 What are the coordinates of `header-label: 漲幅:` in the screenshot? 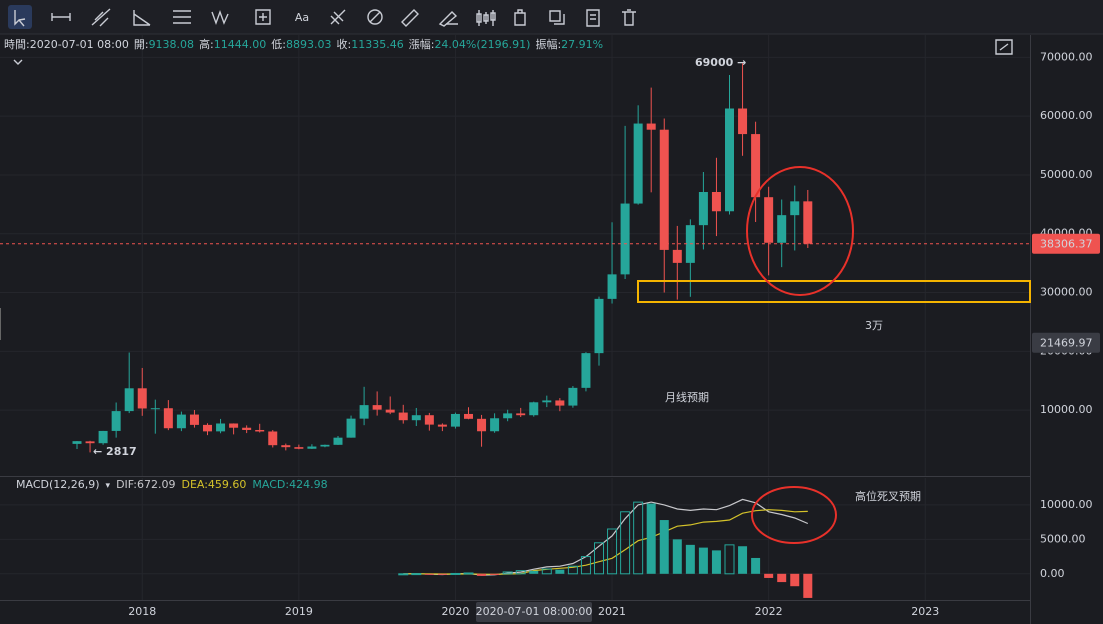 It's located at (422, 44).